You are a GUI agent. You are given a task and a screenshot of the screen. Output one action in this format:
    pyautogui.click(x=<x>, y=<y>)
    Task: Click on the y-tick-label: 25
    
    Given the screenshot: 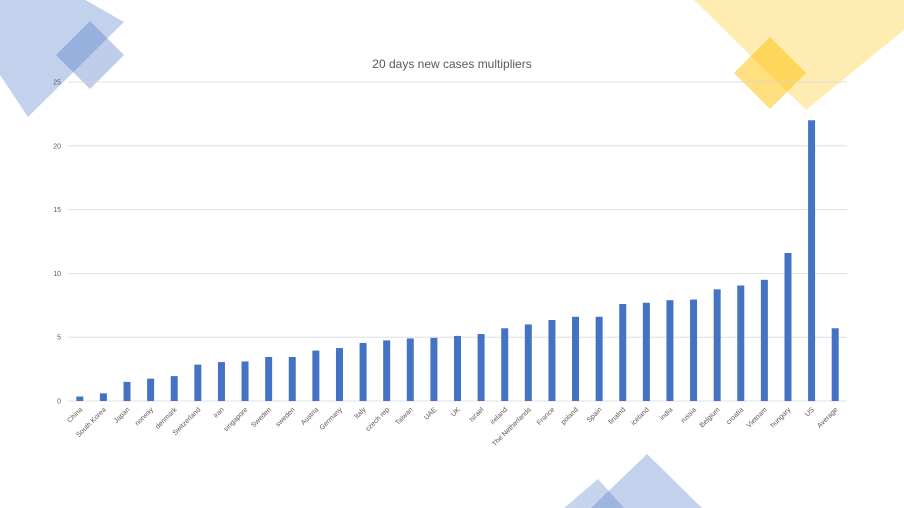 What is the action you would take?
    pyautogui.click(x=57, y=83)
    